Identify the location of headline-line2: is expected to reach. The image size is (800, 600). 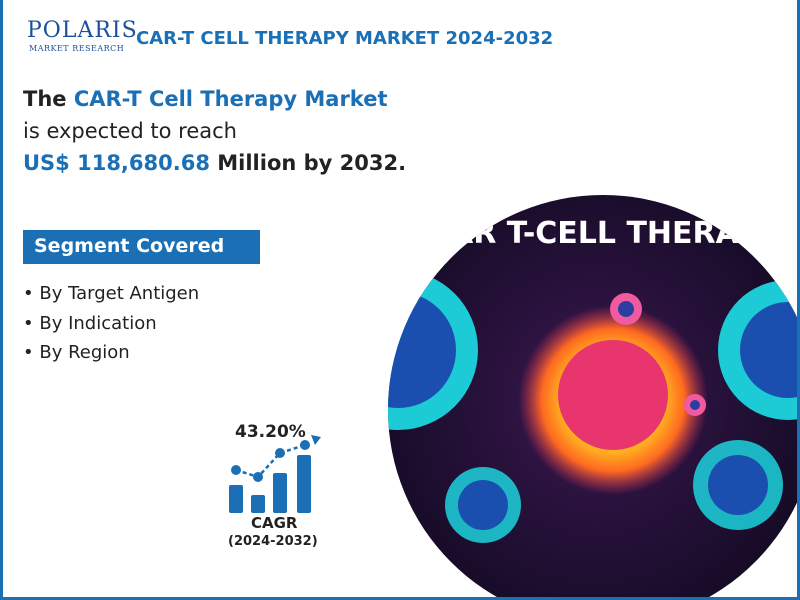
(130, 131).